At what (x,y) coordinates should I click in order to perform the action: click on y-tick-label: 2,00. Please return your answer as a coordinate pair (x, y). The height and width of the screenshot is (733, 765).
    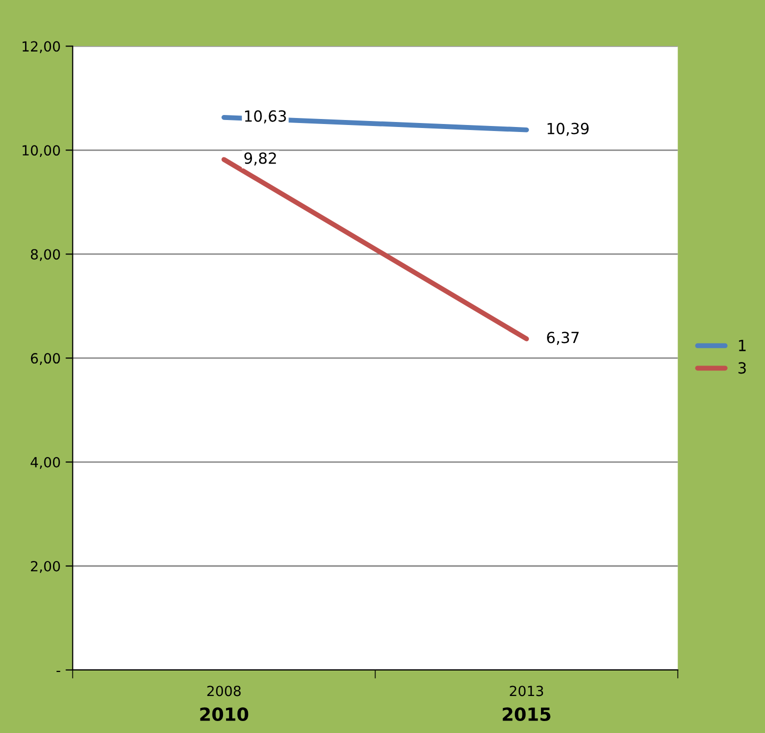
    Looking at the image, I should click on (45, 566).